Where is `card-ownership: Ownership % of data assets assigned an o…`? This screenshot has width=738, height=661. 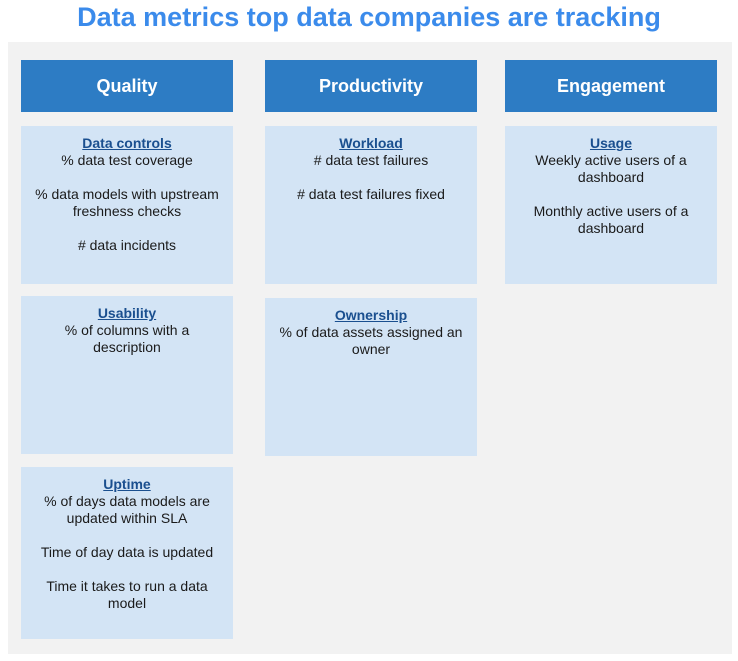 card-ownership: Ownership % of data assets assigned an o… is located at coordinates (371, 377).